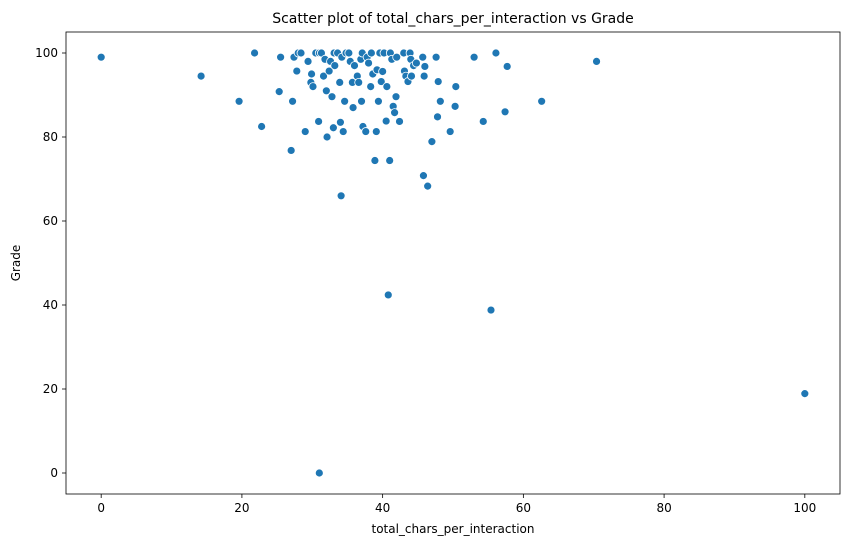 The width and height of the screenshot is (850, 547). Describe the element at coordinates (382, 508) in the screenshot. I see `x-tick-label: 40` at that location.